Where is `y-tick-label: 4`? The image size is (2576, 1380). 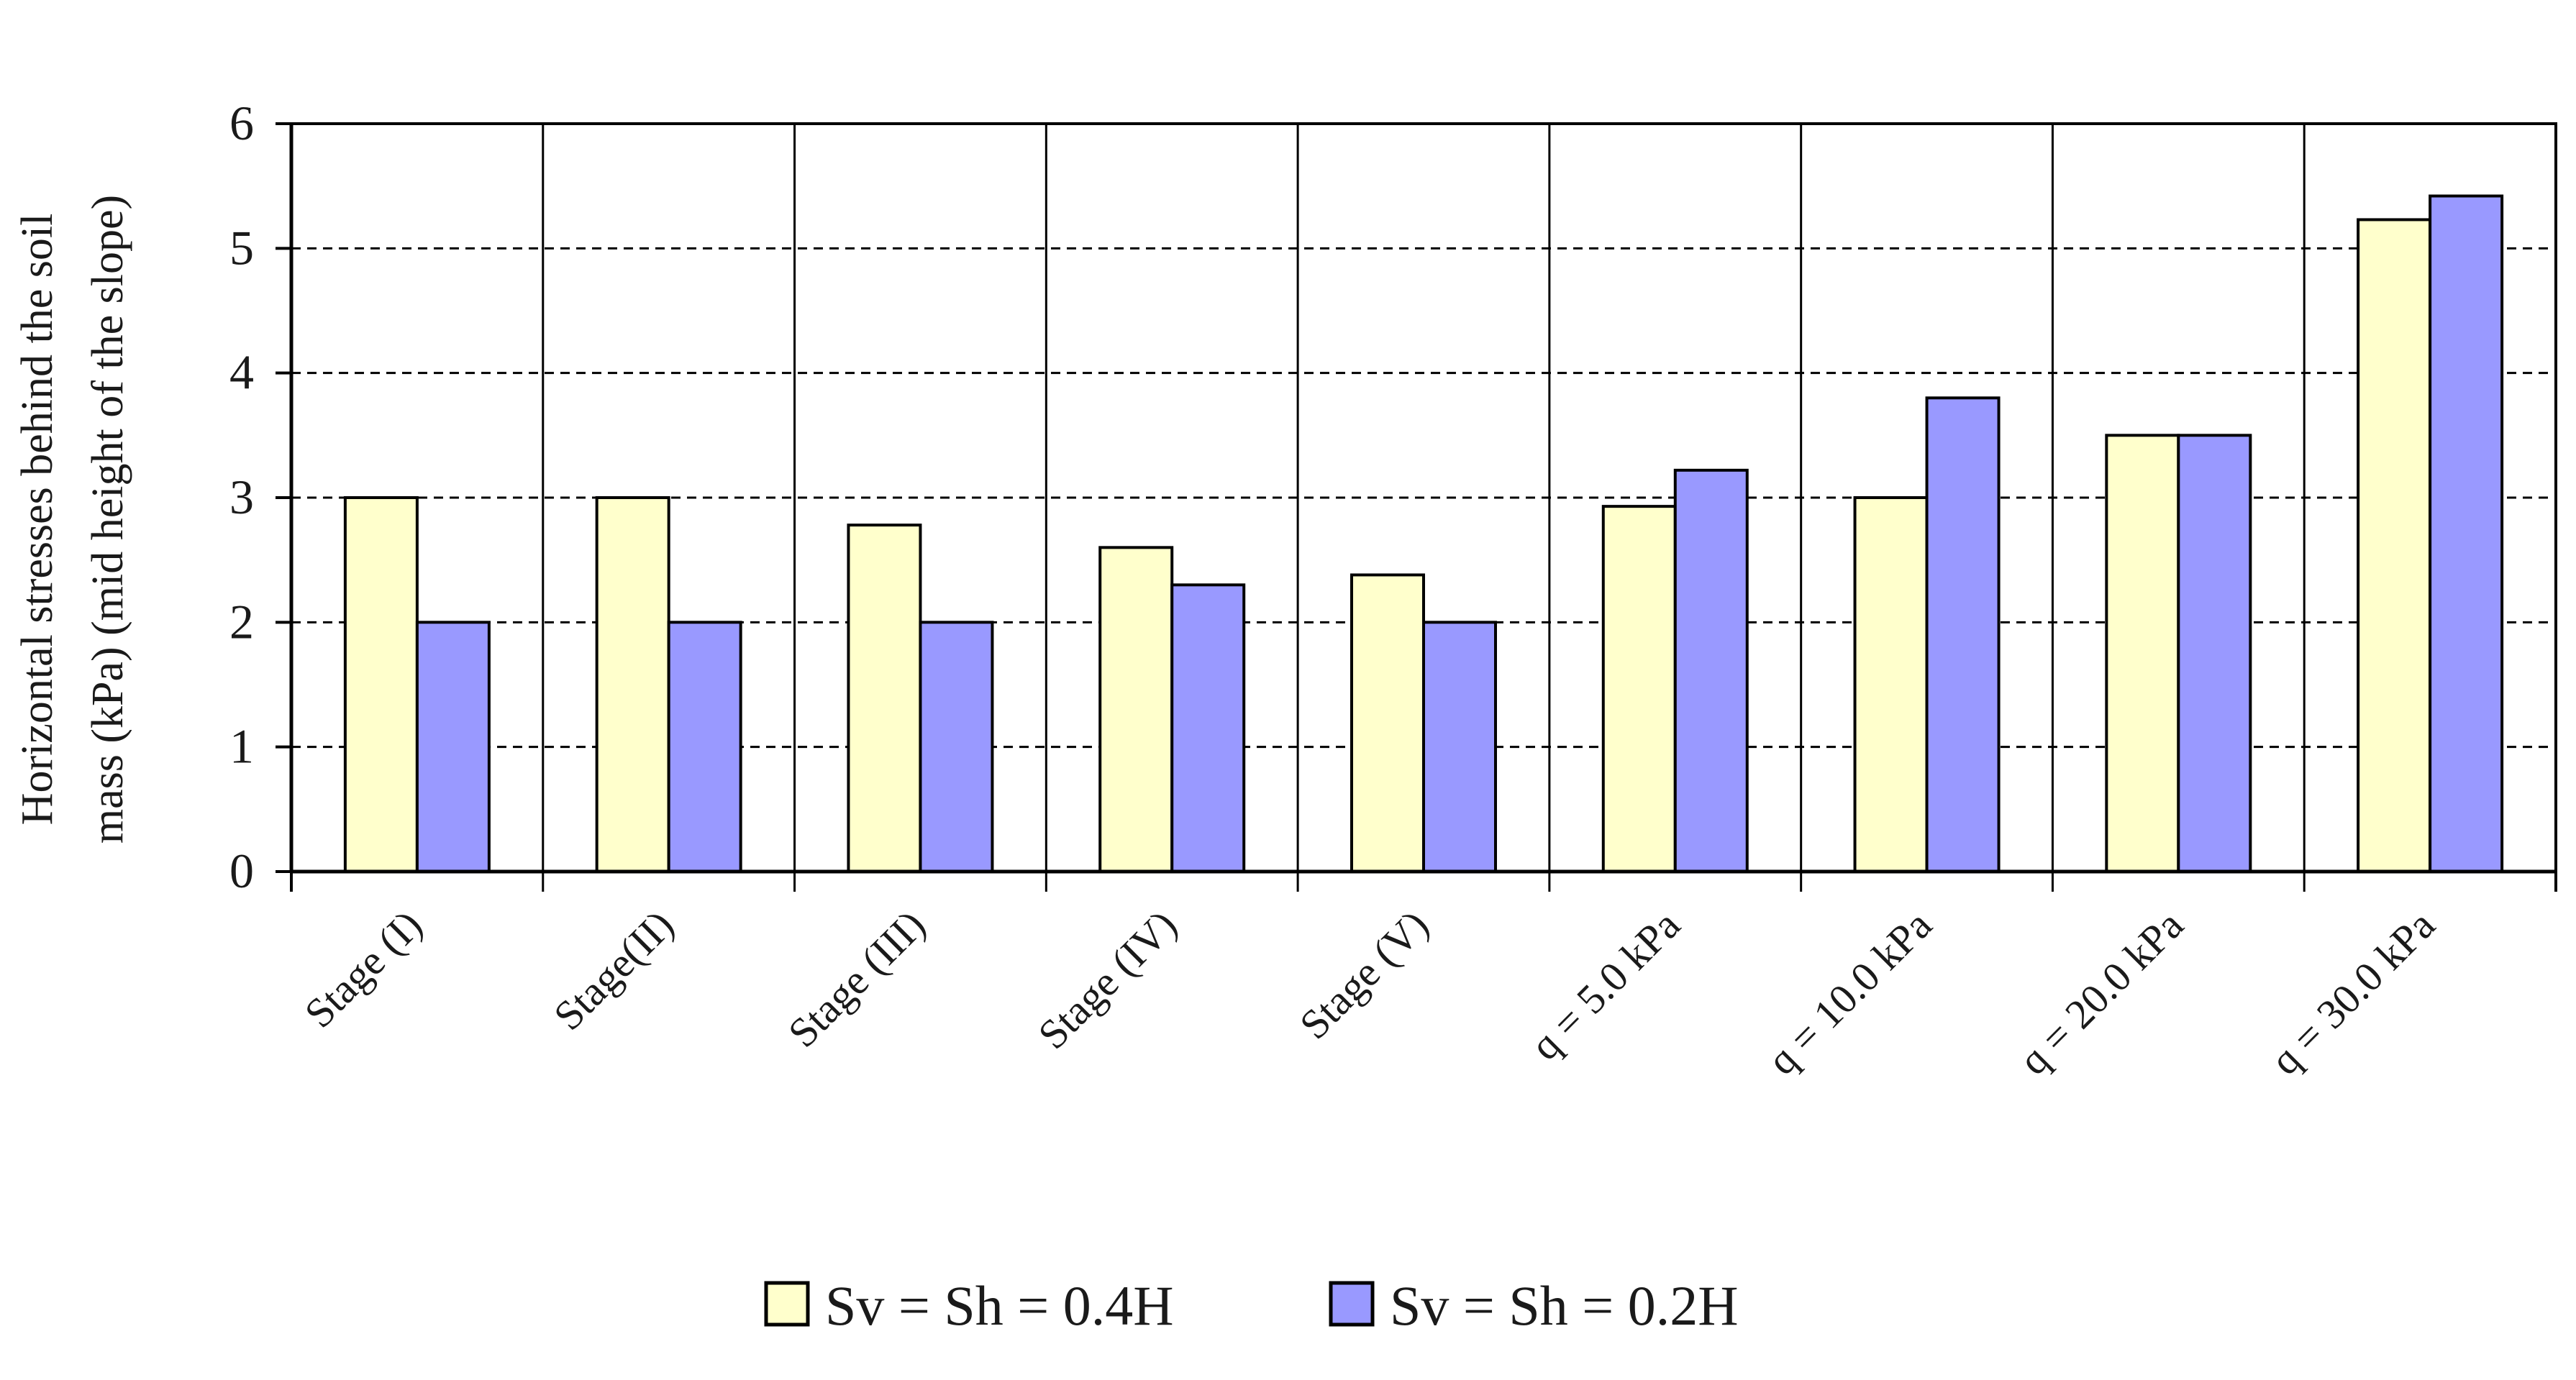 y-tick-label: 4 is located at coordinates (241, 372).